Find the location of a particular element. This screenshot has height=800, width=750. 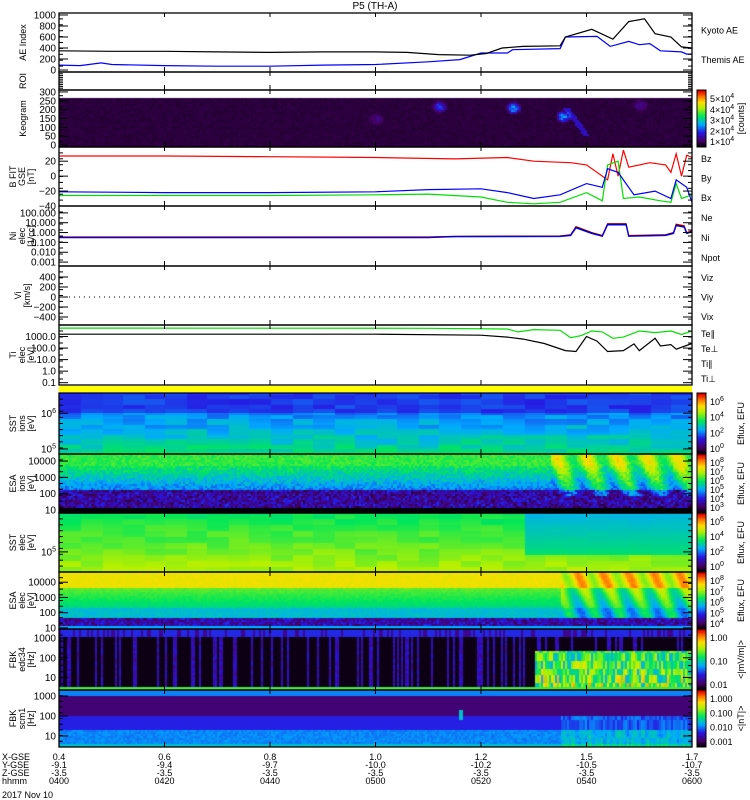

legend-ti: Ti⊥ is located at coordinates (708, 379).